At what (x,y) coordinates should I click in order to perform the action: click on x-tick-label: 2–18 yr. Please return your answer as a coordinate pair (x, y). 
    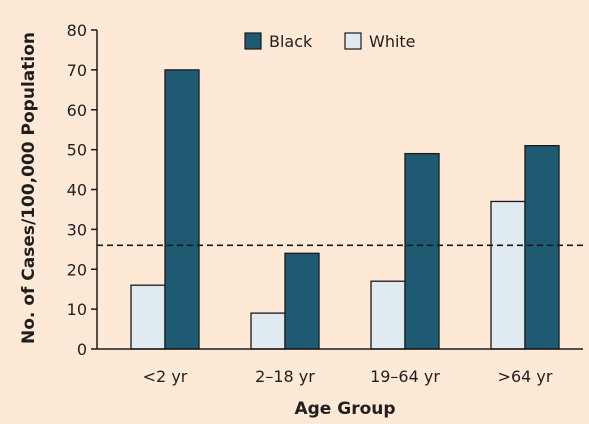
    Looking at the image, I should click on (285, 376).